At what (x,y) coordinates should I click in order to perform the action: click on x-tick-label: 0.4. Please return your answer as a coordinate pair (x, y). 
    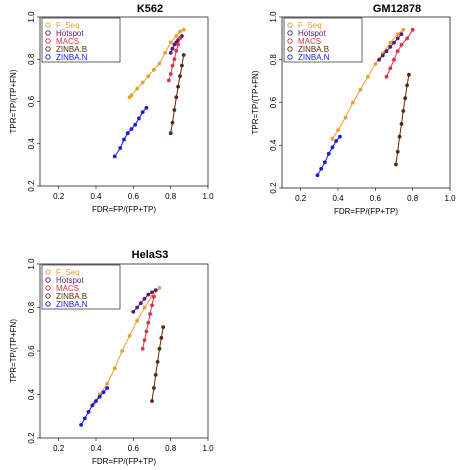
    Looking at the image, I should click on (338, 198).